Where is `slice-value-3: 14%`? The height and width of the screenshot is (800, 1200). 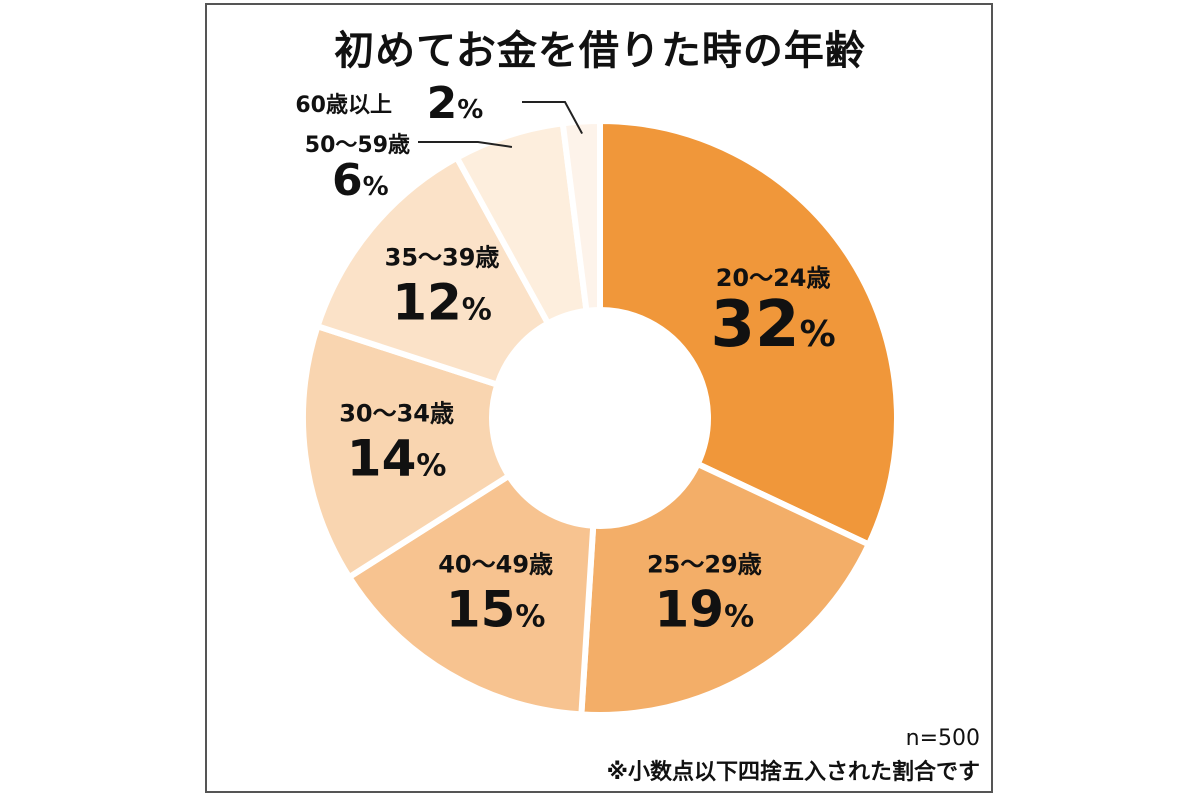
slice-value-3: 14% is located at coordinates (397, 459).